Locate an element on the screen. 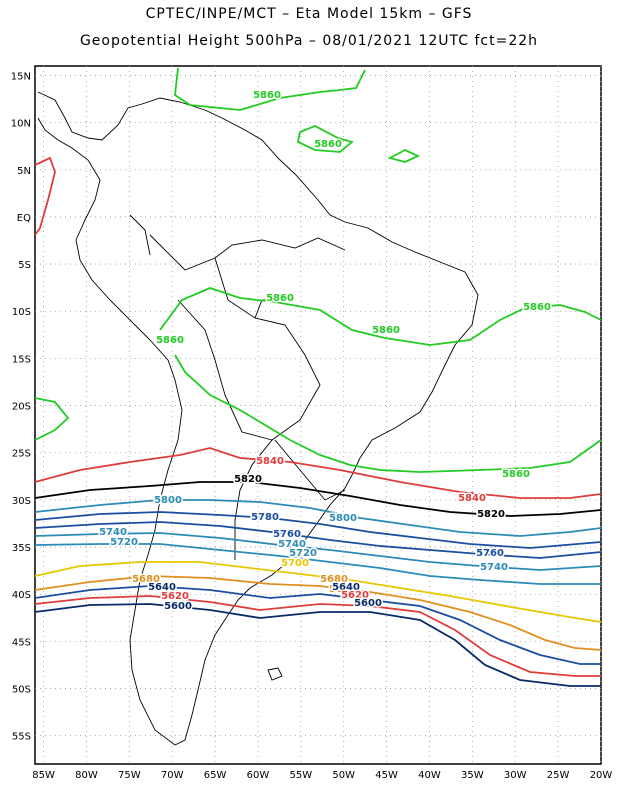  falklands is located at coordinates (275, 674).